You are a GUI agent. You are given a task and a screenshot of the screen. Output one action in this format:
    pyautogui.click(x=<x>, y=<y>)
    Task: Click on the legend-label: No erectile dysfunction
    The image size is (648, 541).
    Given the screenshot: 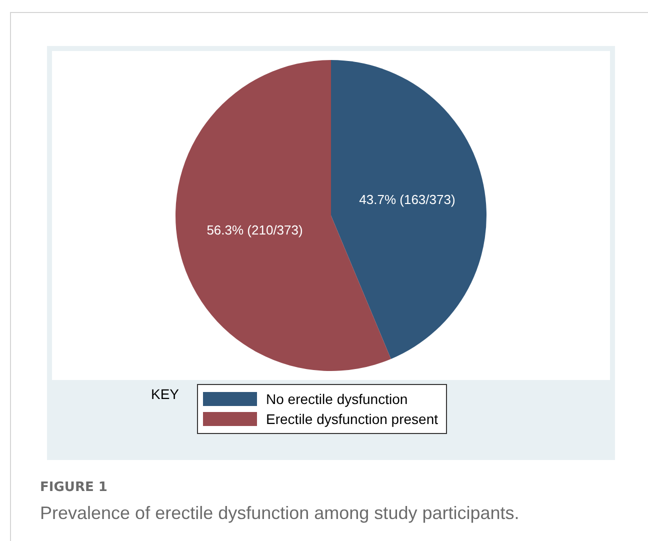 What is the action you would take?
    pyautogui.click(x=337, y=399)
    